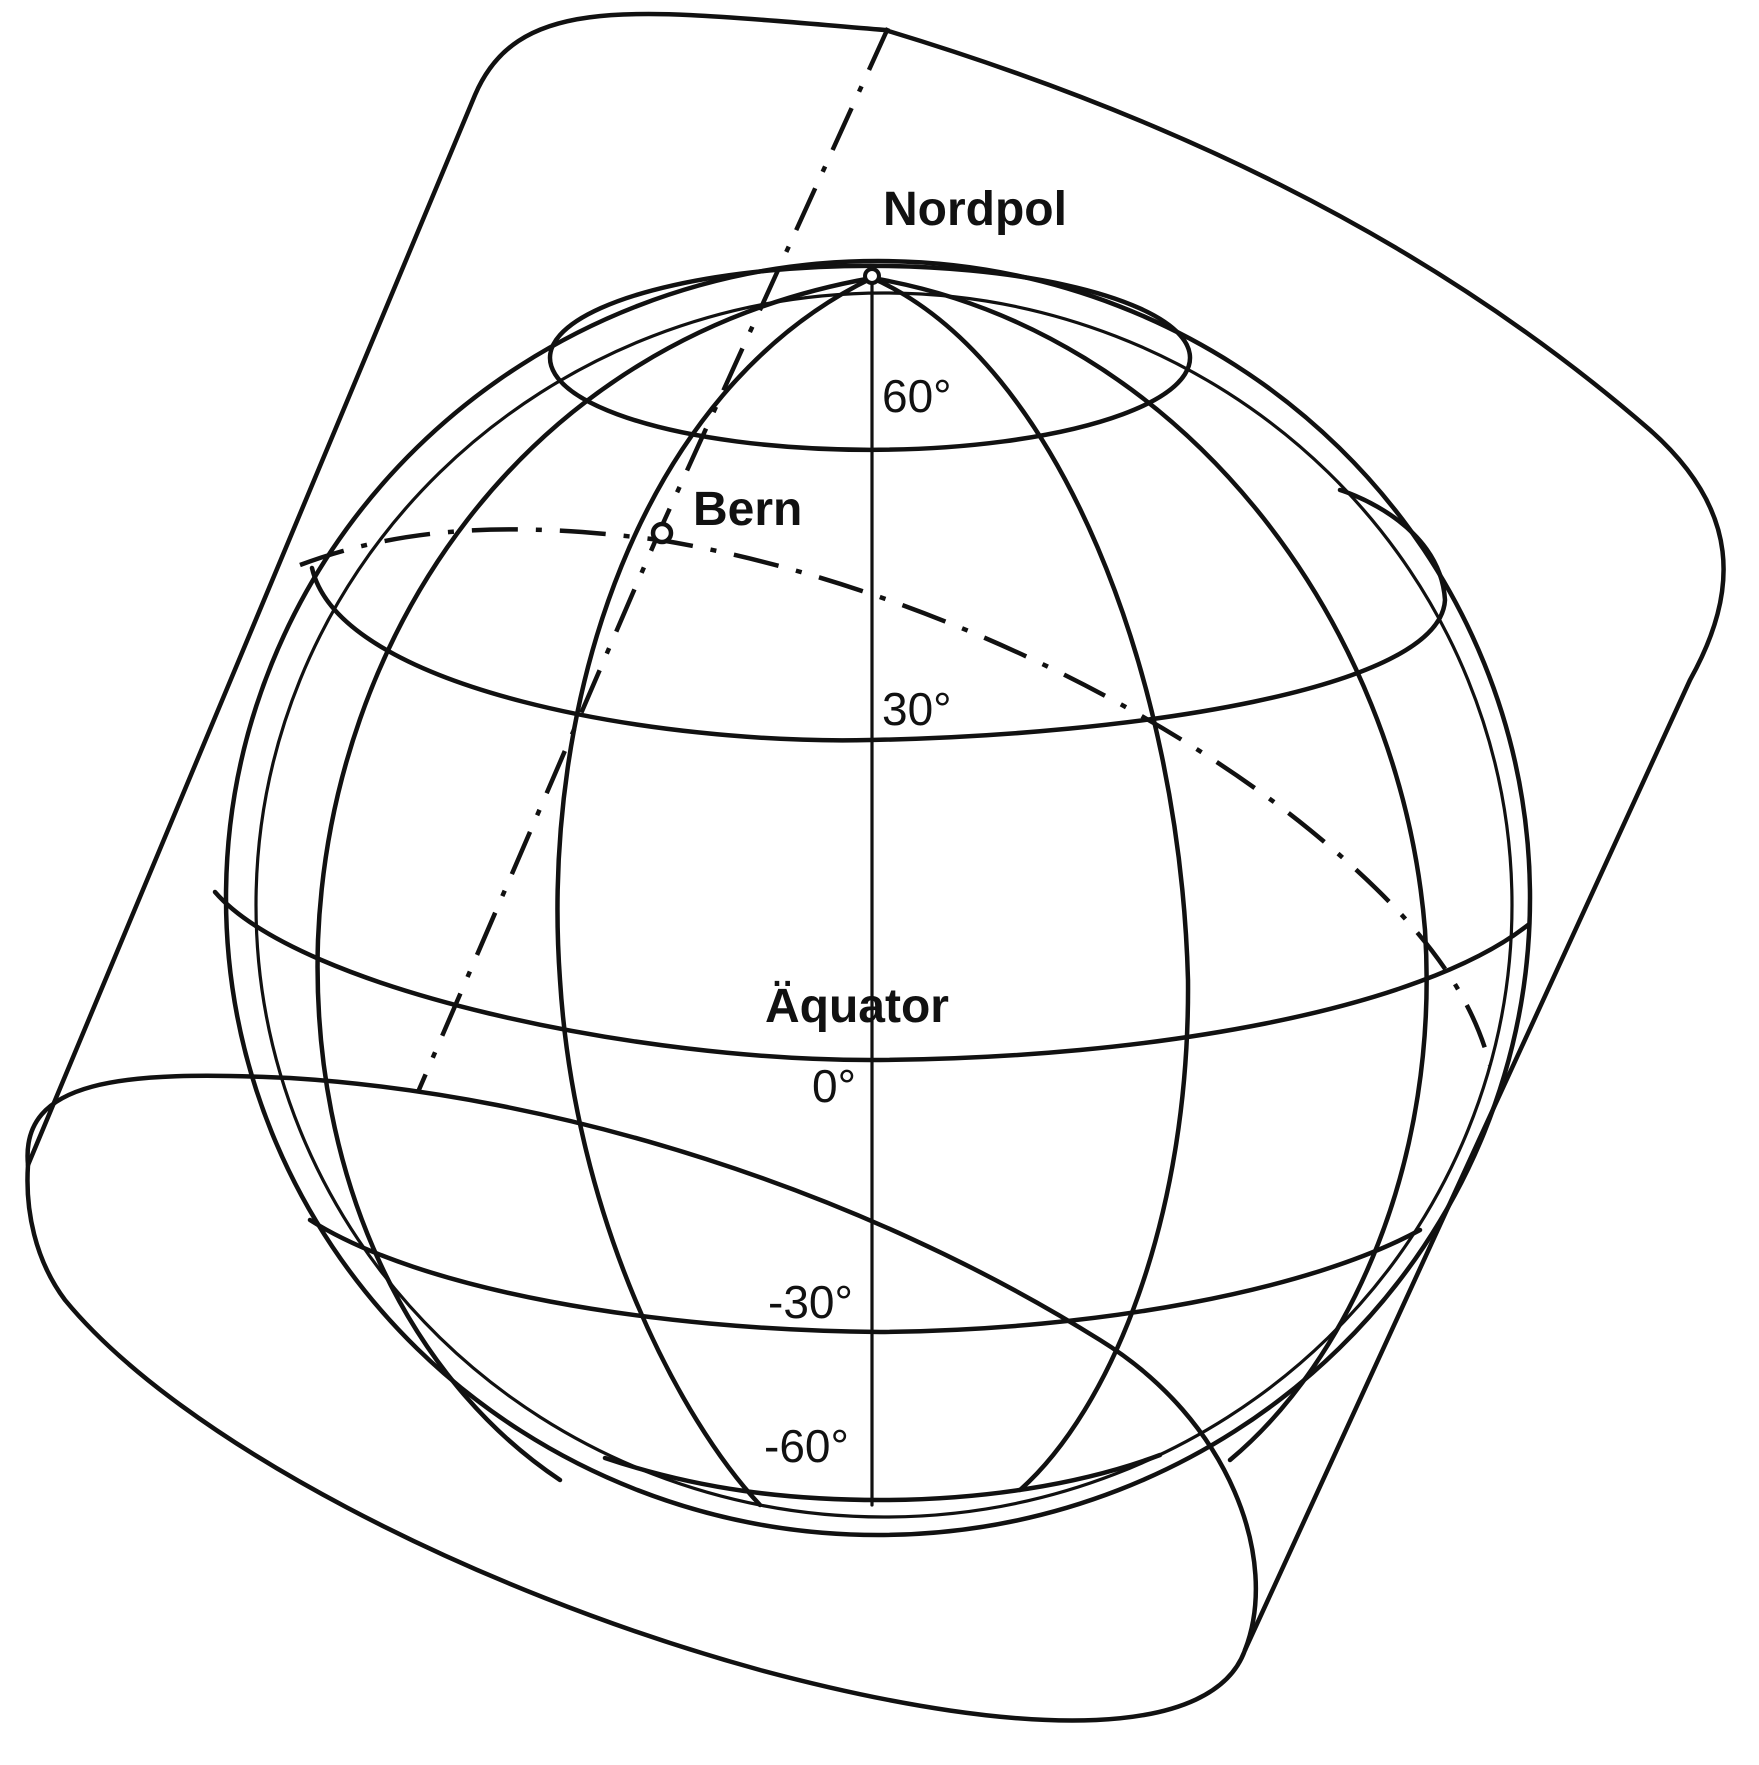 This screenshot has height=1765, width=1759. Describe the element at coordinates (765, 406) in the screenshot. I see `points` at that location.